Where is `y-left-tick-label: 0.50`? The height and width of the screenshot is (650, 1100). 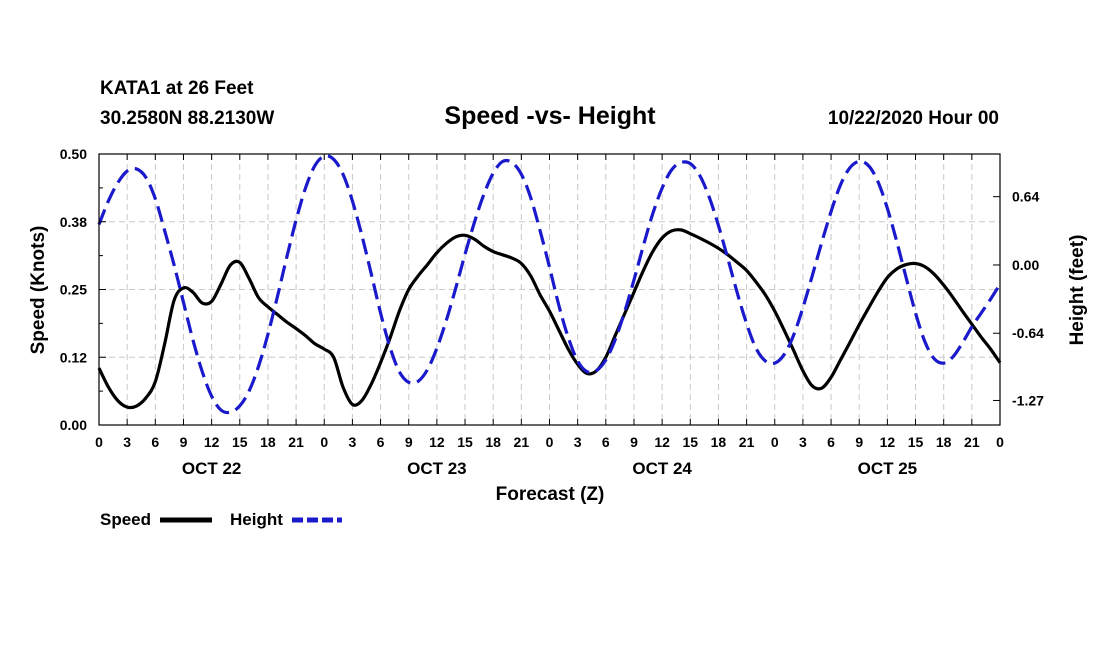
y-left-tick-label: 0.50 is located at coordinates (73, 154).